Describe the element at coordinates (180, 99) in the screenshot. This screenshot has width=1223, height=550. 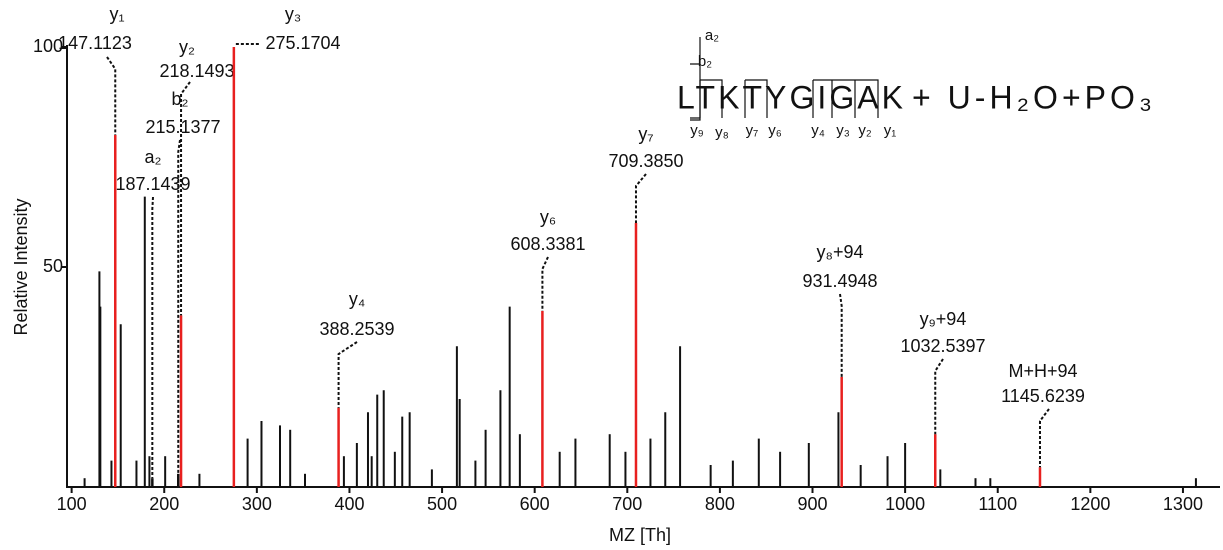
I see `ion-label: b₂` at that location.